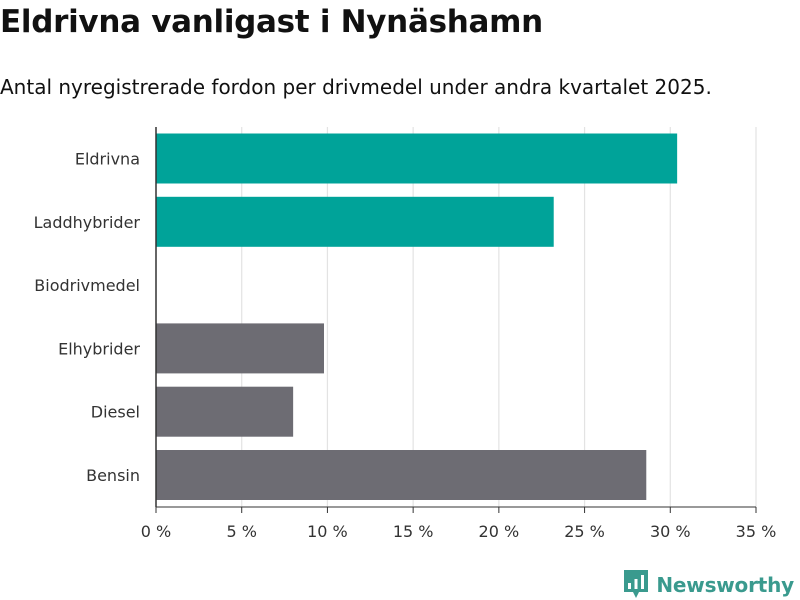  Describe the element at coordinates (636, 584) in the screenshot. I see `newsworthy-logo-icon` at that location.